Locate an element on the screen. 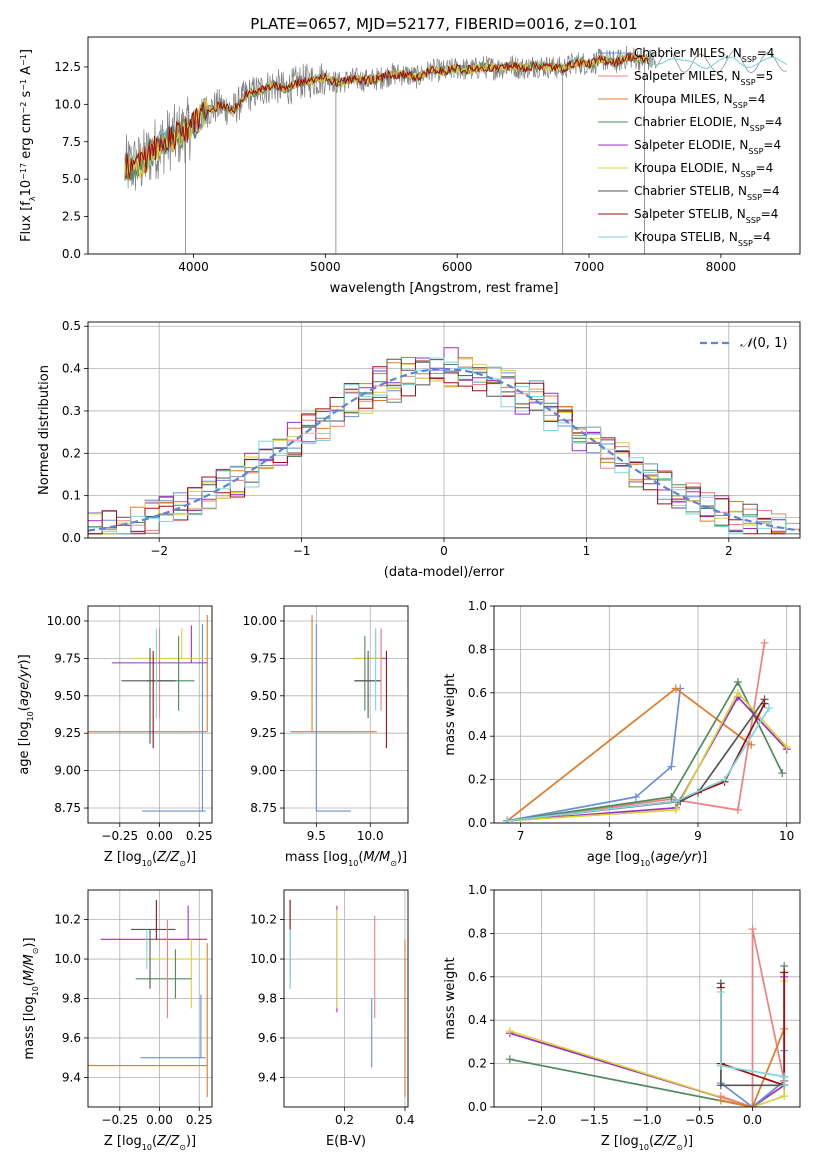 The height and width of the screenshot is (1170, 819). x-tick-label: 0.00 is located at coordinates (159, 1120).